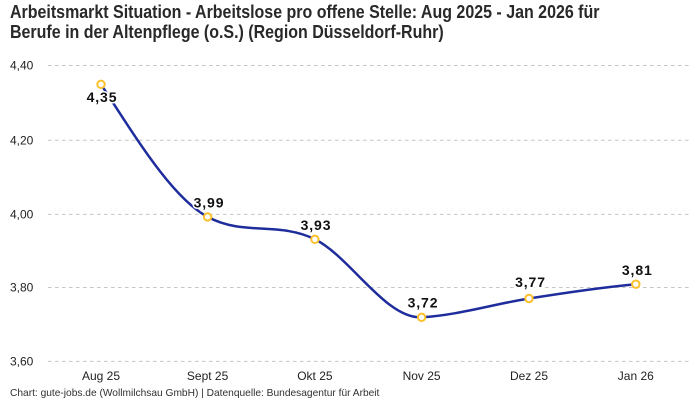  What do you see at coordinates (22, 361) in the screenshot?
I see `svg-text: 3,60` at bounding box center [22, 361].